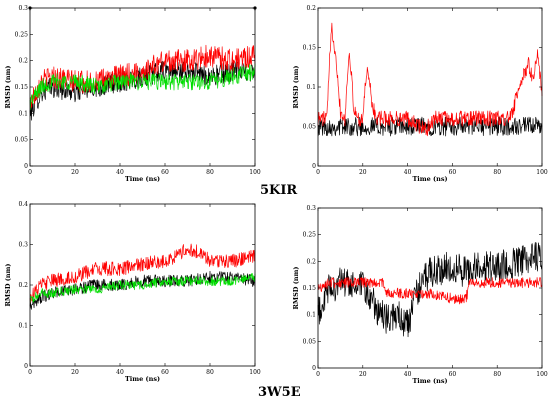  I want to click on y-tick-label: 0.4, so click(23, 204).